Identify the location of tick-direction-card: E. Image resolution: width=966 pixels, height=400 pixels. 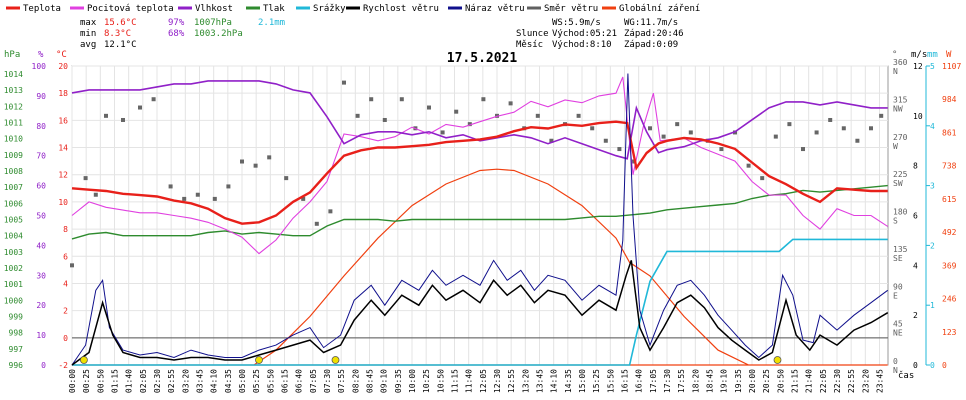
(895, 295).